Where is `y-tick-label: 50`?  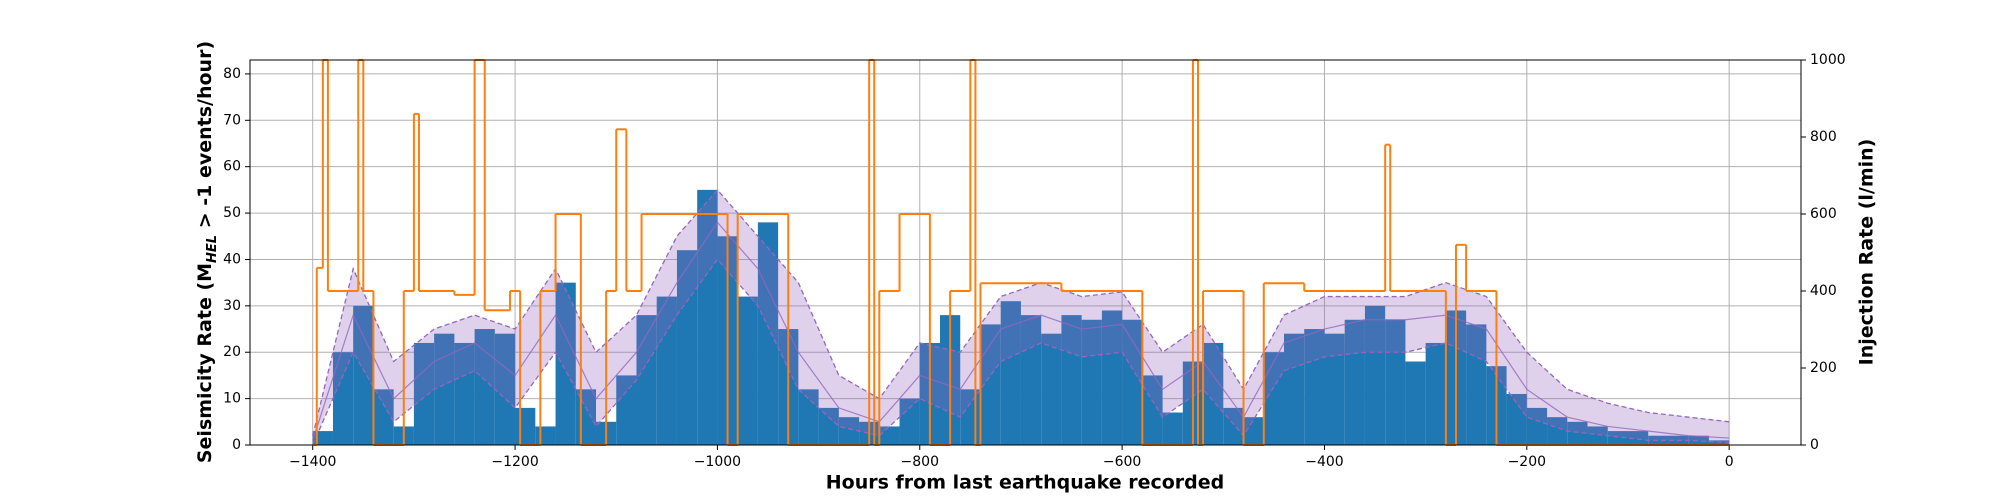
y-tick-label: 50 is located at coordinates (232, 213).